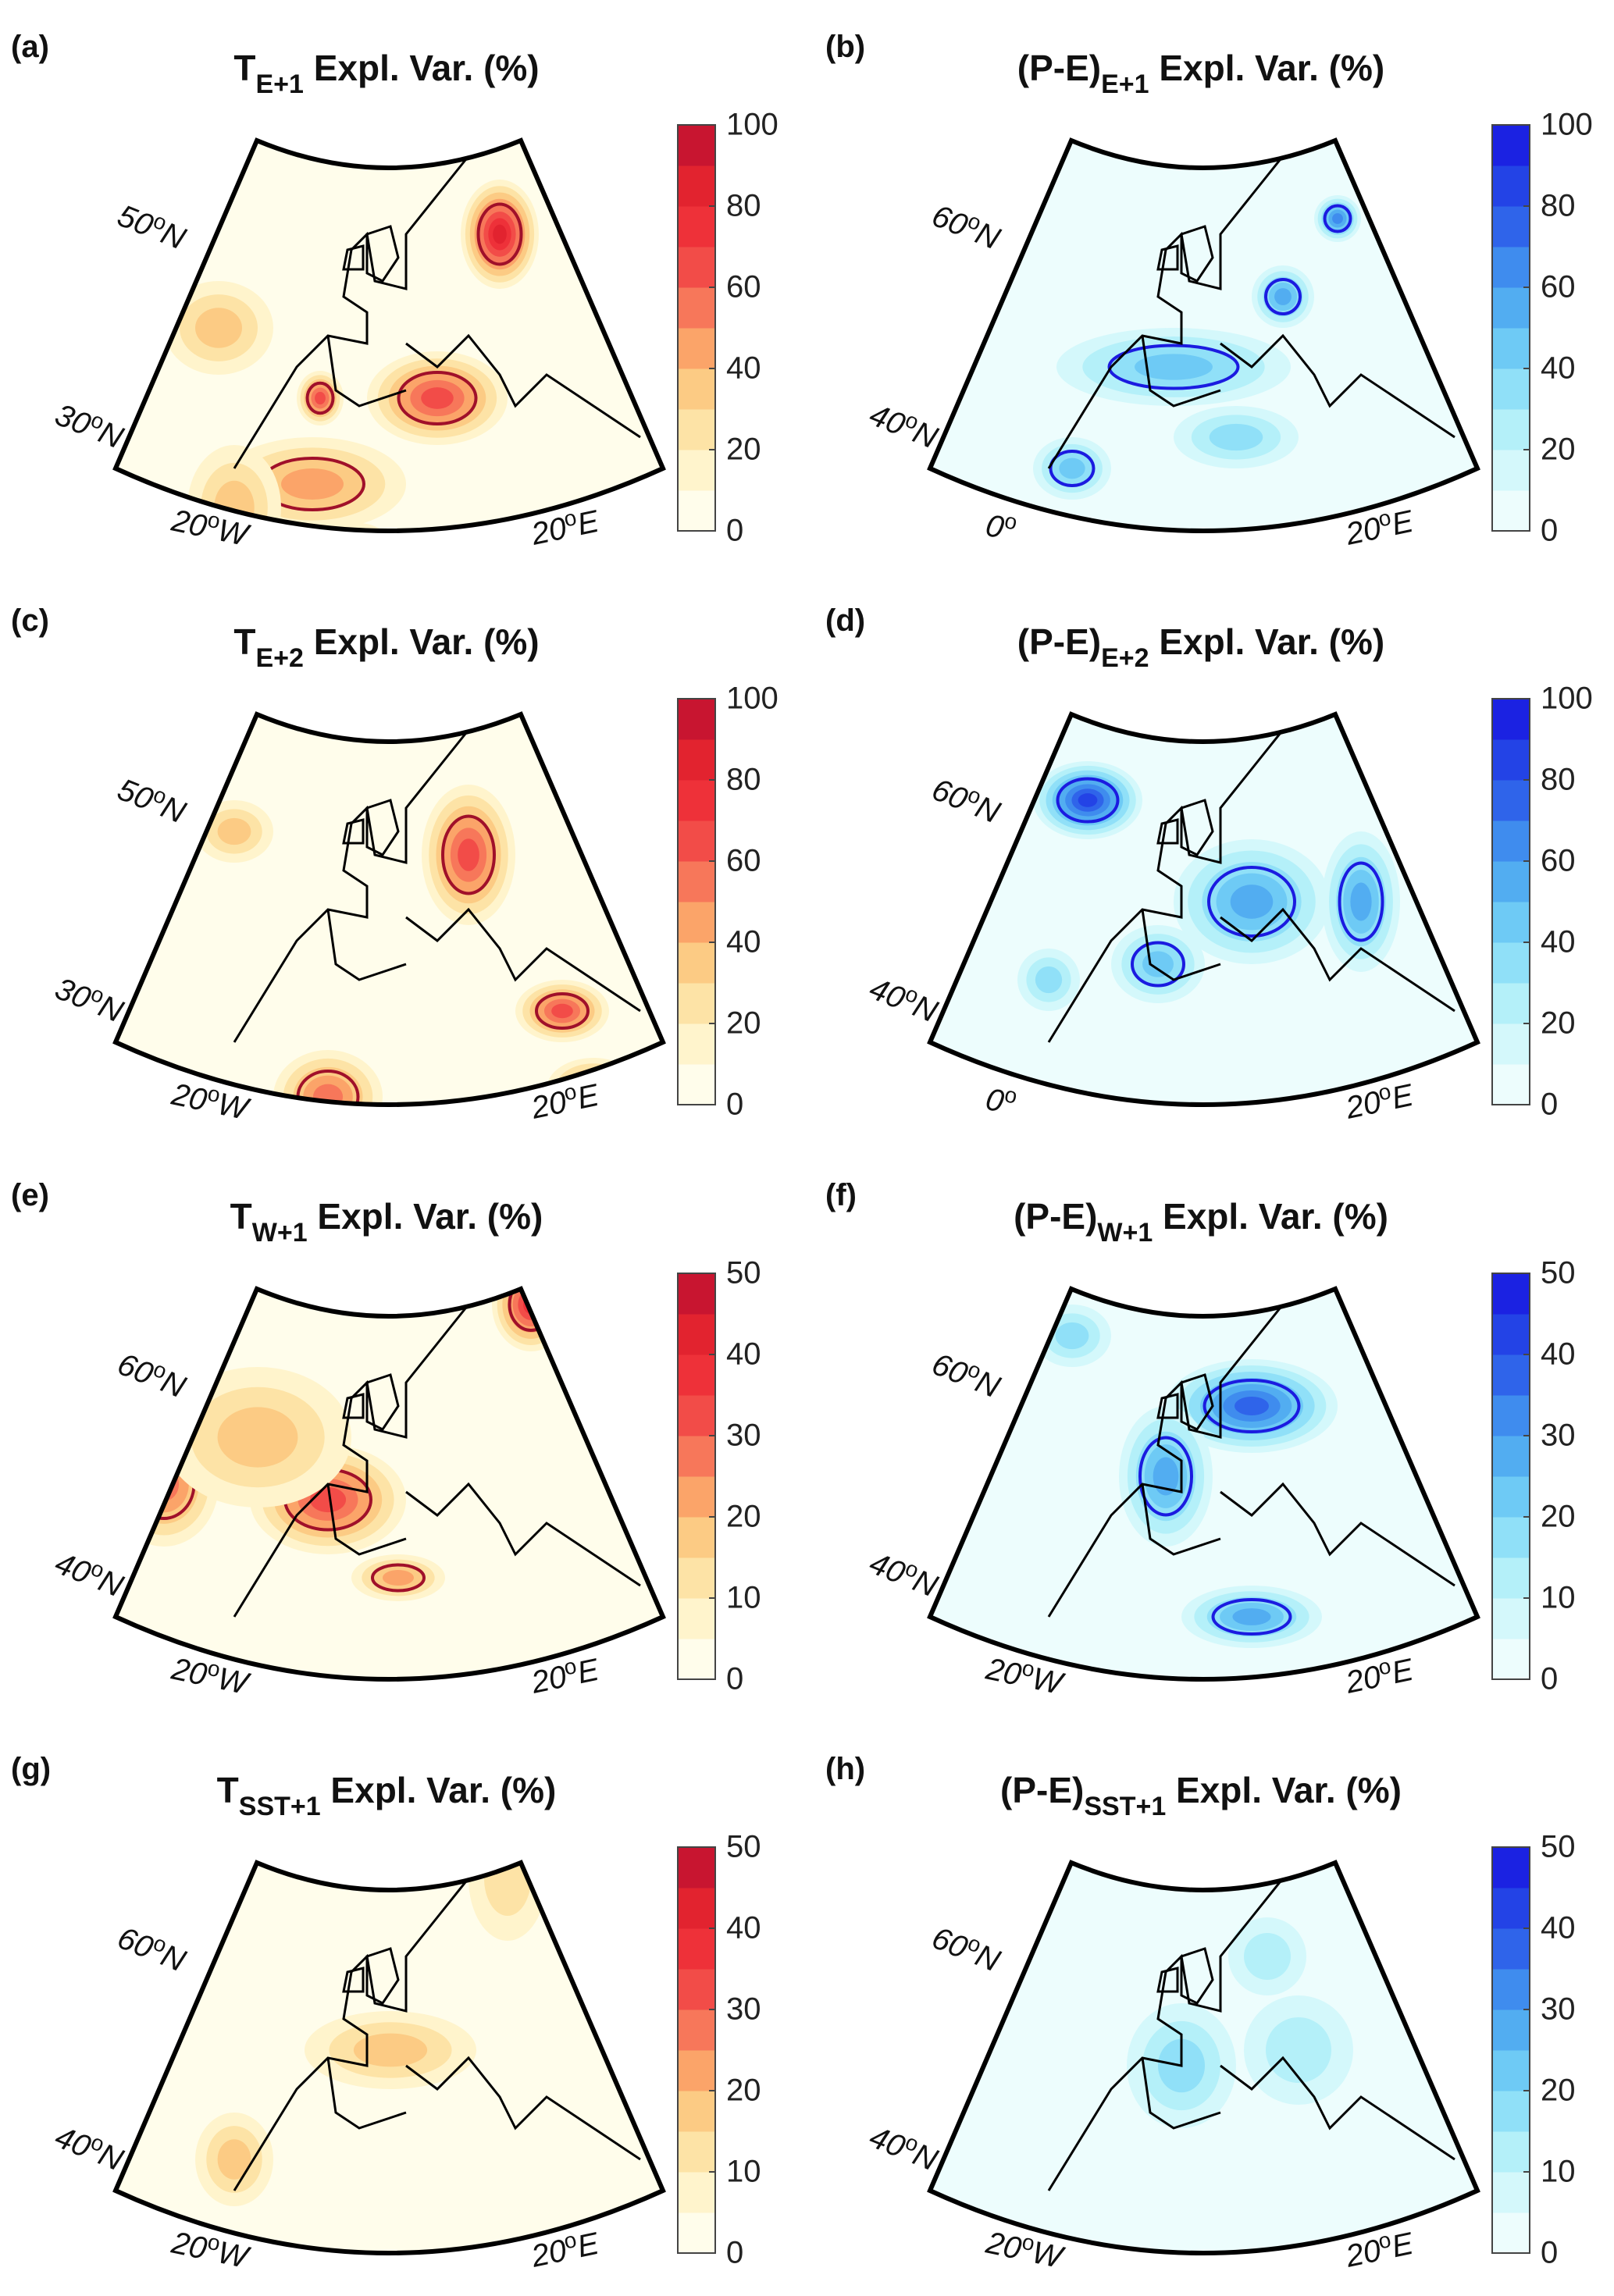  What do you see at coordinates (30, 620) in the screenshot?
I see `panel-label: (c)` at bounding box center [30, 620].